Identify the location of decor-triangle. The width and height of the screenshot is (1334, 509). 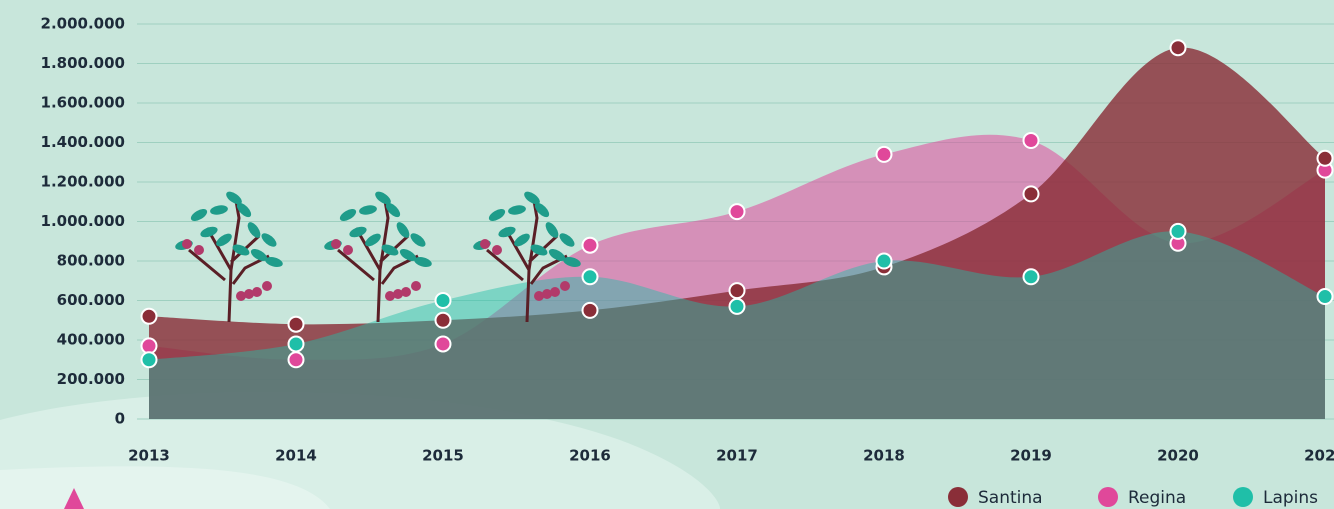
(74, 498).